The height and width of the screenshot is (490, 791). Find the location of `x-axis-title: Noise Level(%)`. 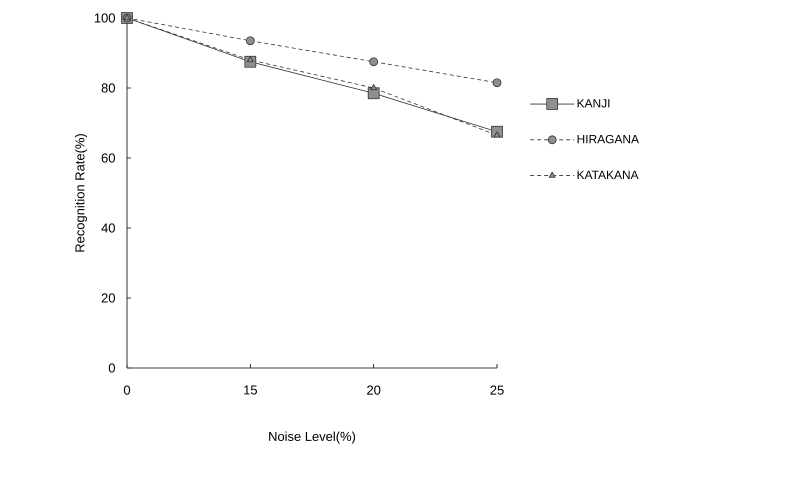

x-axis-title: Noise Level(%) is located at coordinates (312, 438).